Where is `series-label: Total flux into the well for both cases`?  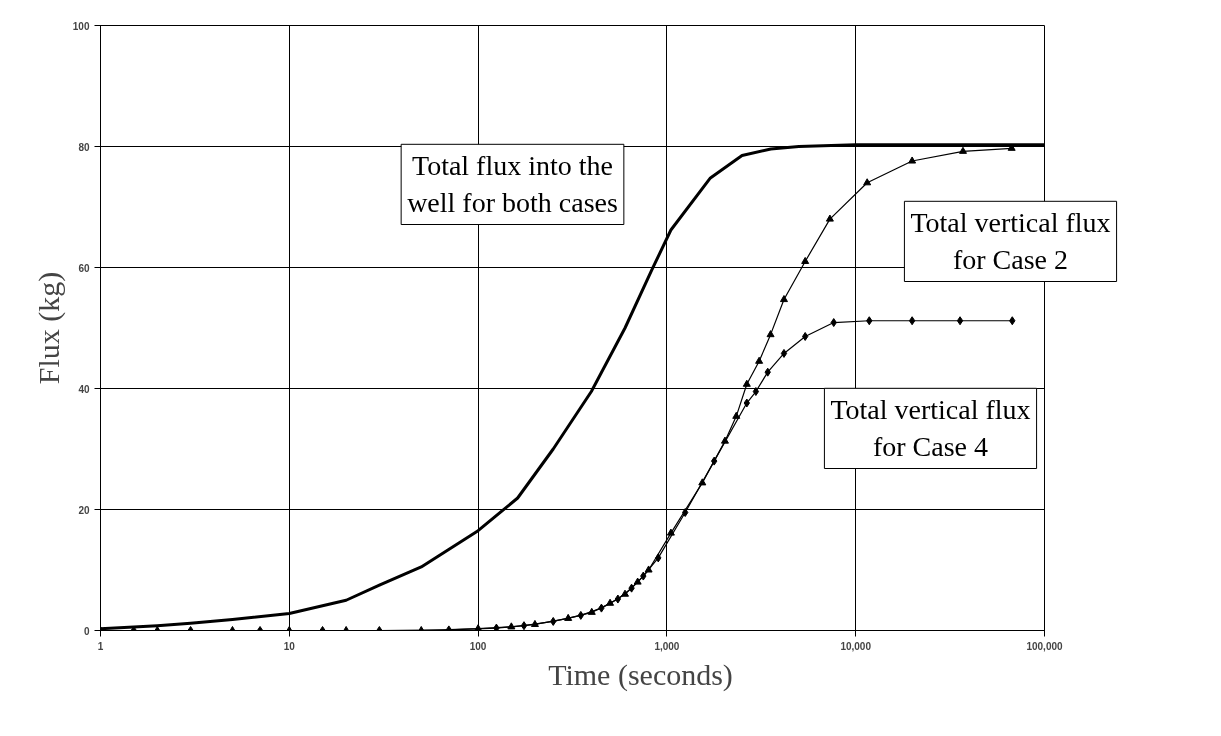 series-label: Total flux into the well for both cases is located at coordinates (512, 184).